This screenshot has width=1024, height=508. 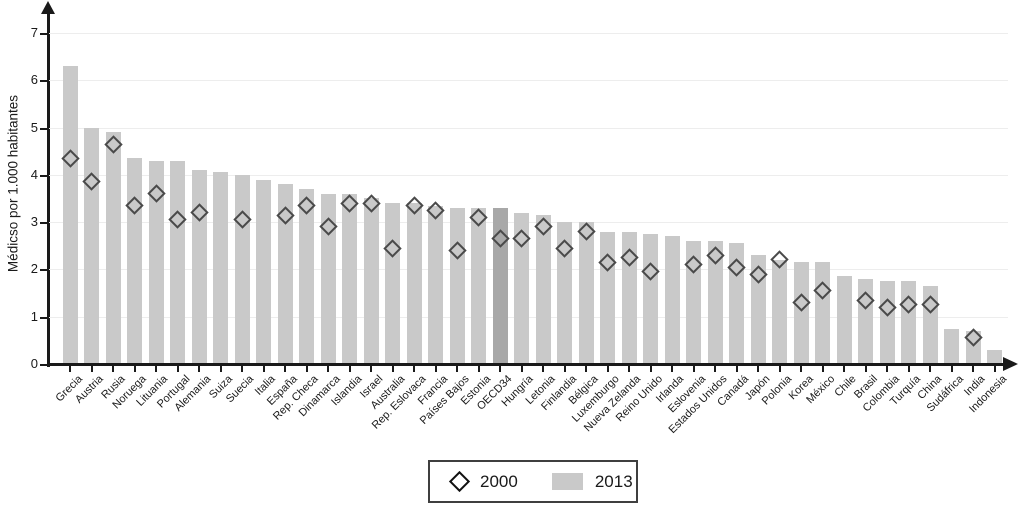 What do you see at coordinates (533, 481) in the screenshot?
I see `legend: 2000 2013` at bounding box center [533, 481].